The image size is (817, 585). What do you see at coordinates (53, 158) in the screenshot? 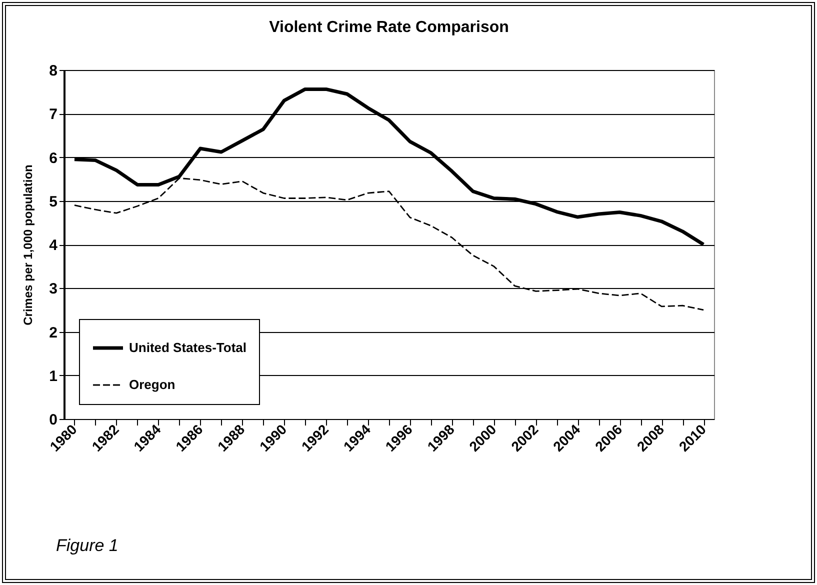
I see `y-tick-label: 6` at bounding box center [53, 158].